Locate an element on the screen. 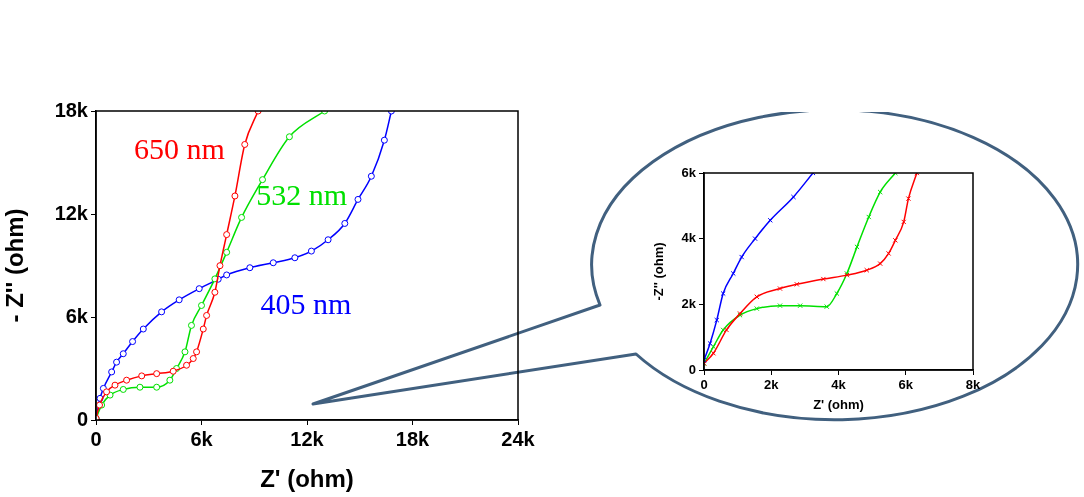 The width and height of the screenshot is (1084, 497). y-tick-label: 2k is located at coordinates (689, 303).